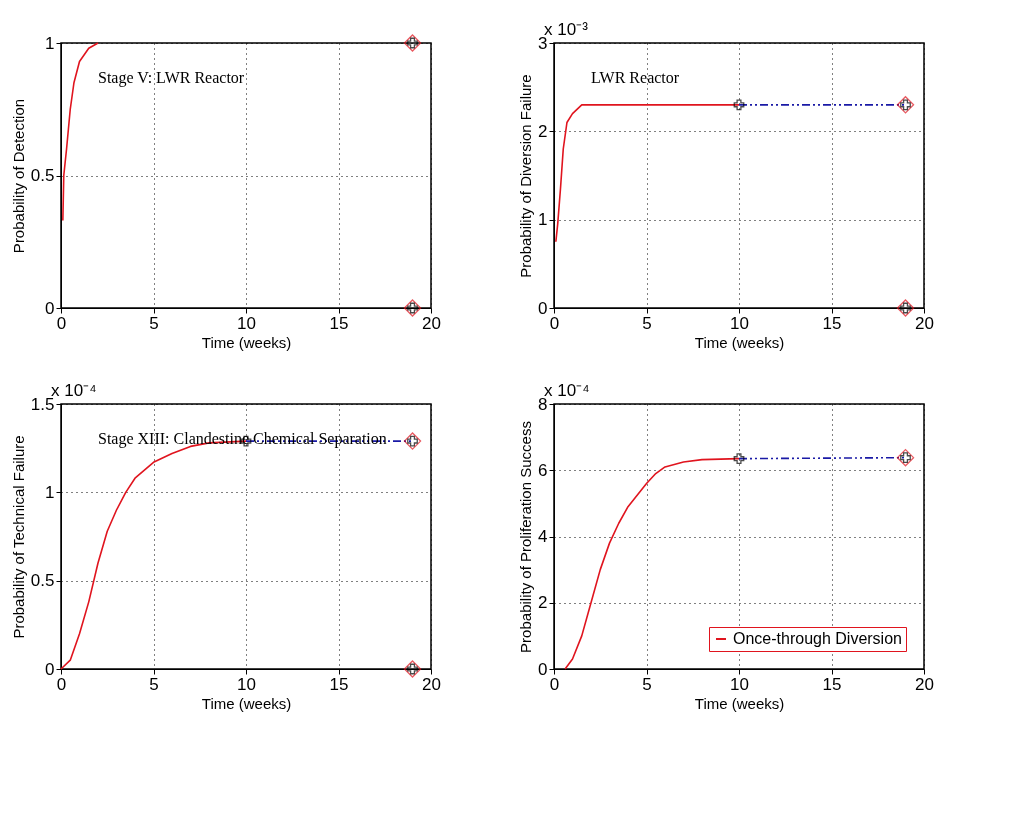  Describe the element at coordinates (18, 537) in the screenshot. I see `y-axis-title: Probability of Technical Failure` at that location.